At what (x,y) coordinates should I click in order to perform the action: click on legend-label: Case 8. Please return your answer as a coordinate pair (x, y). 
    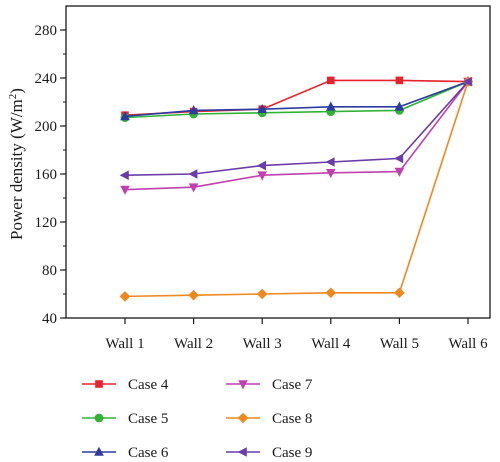
    Looking at the image, I should click on (292, 419).